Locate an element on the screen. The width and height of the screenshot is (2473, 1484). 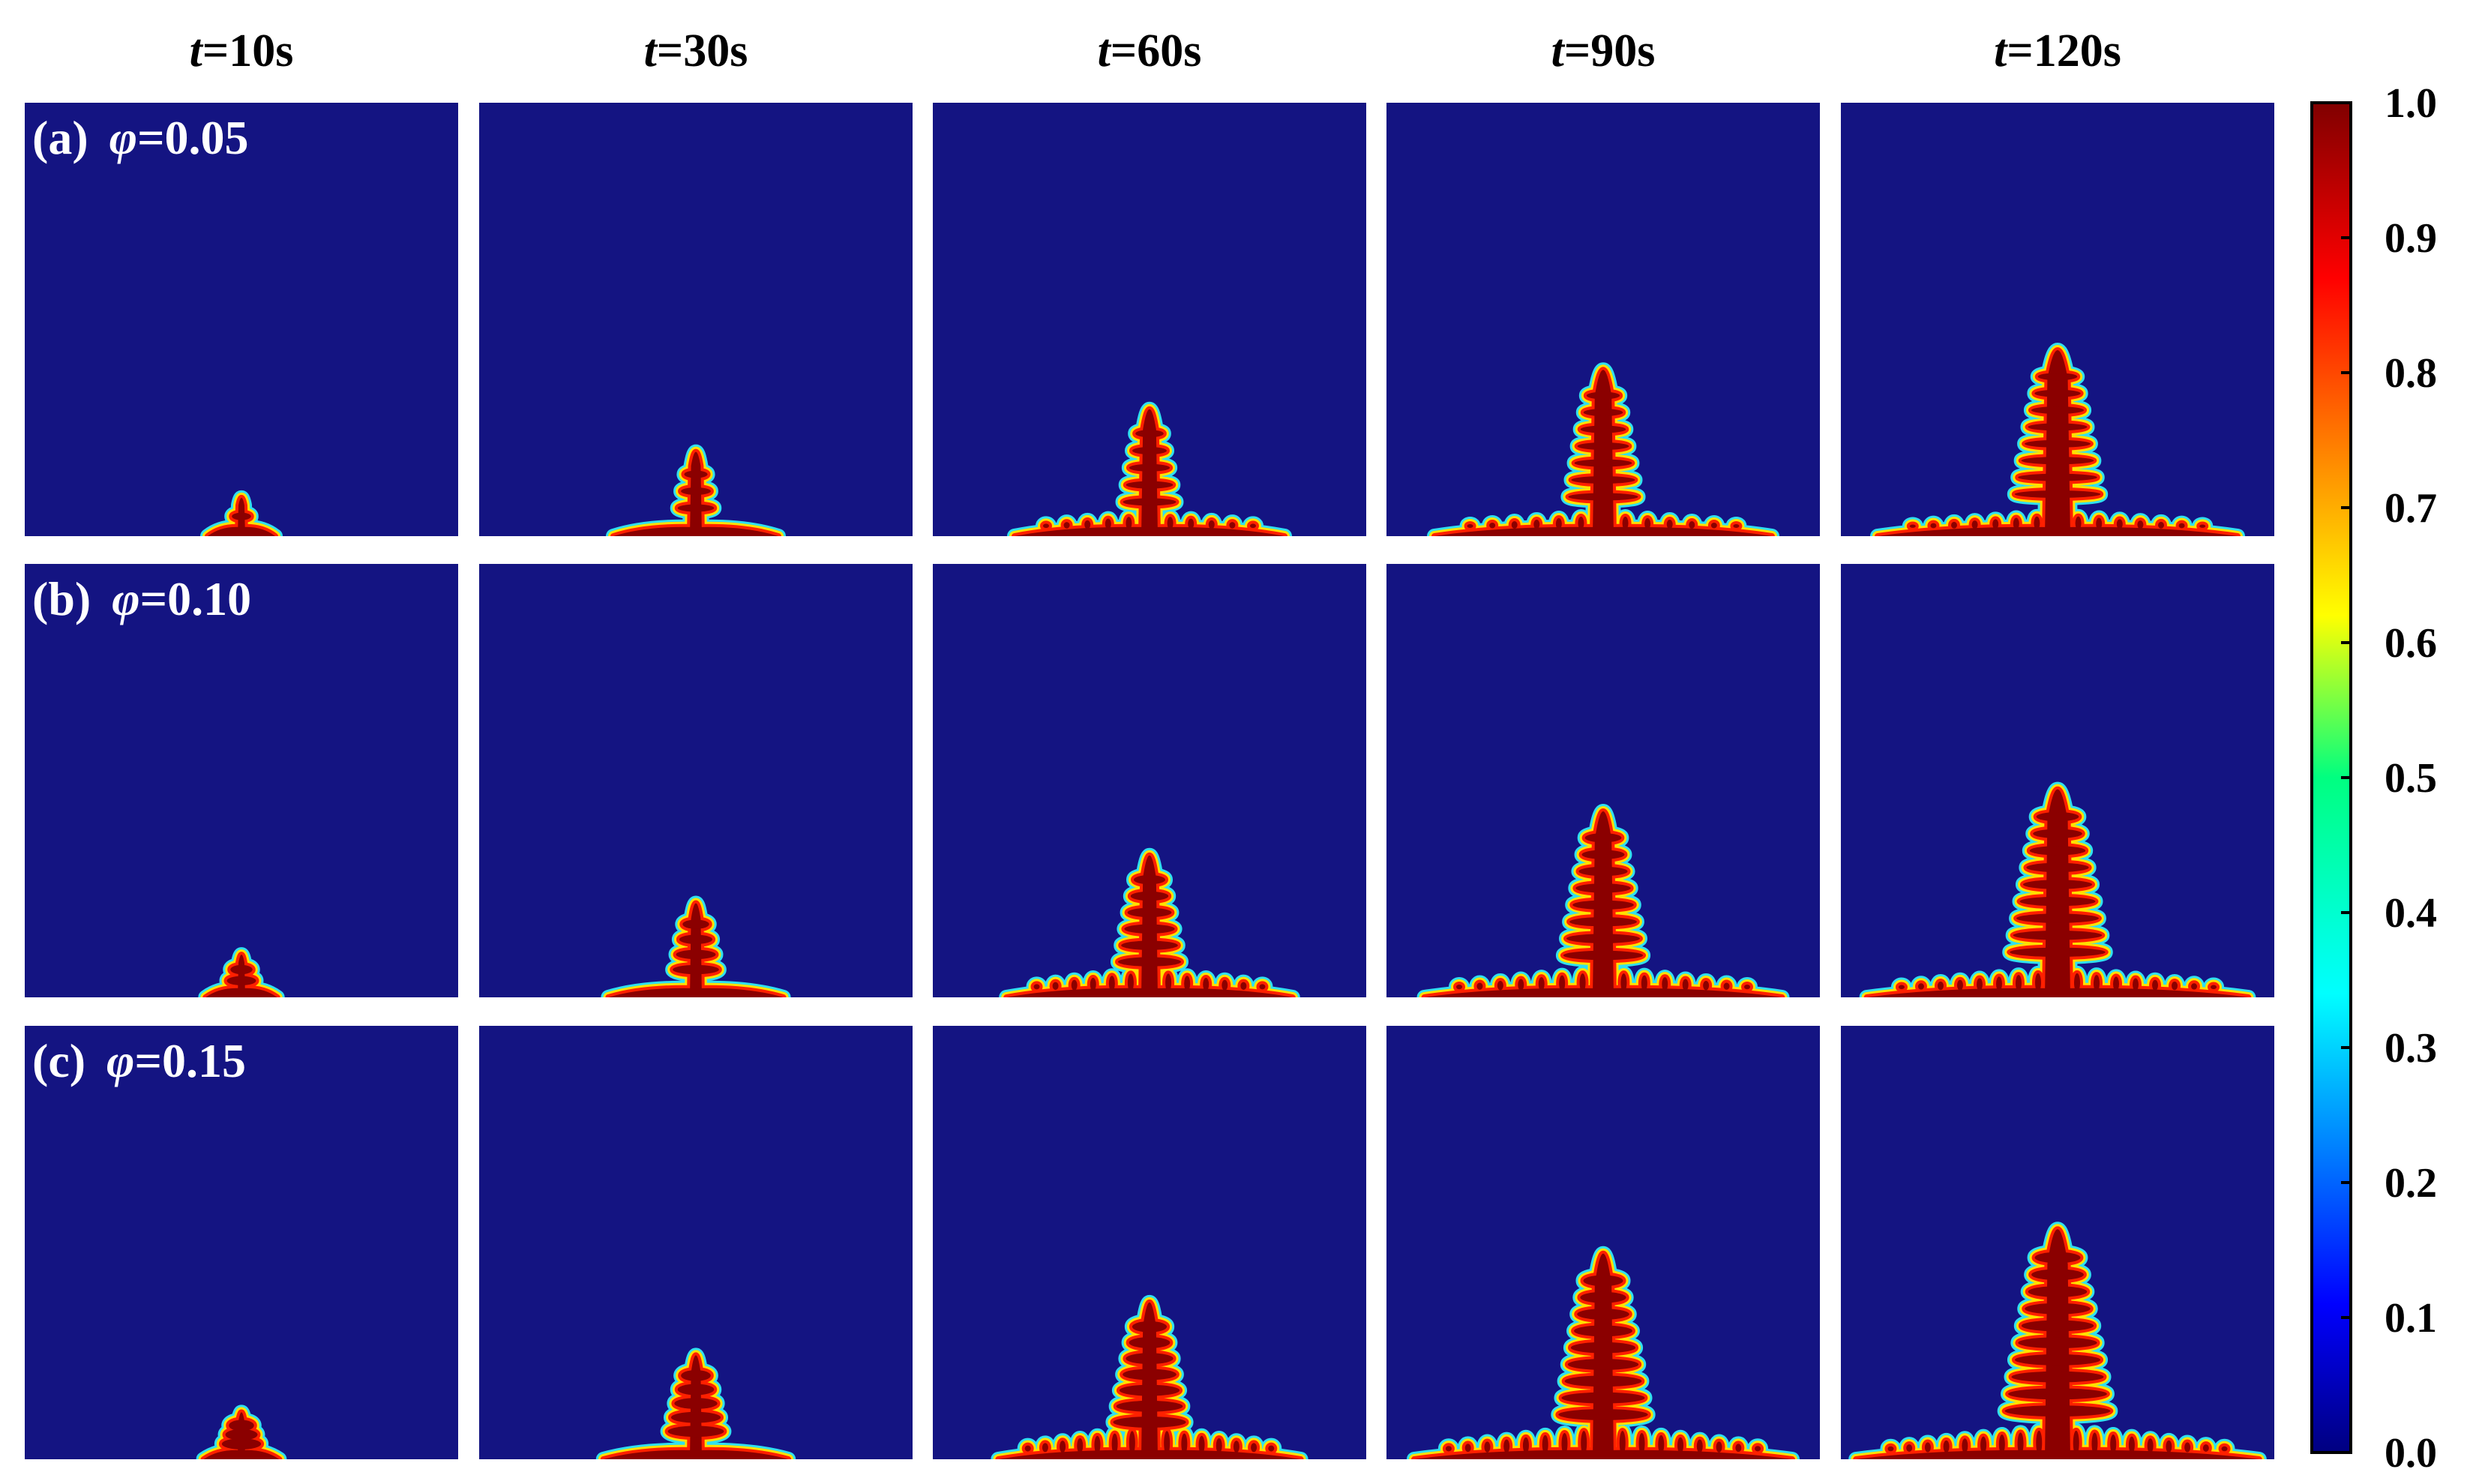
panel-background is located at coordinates (241, 1242).